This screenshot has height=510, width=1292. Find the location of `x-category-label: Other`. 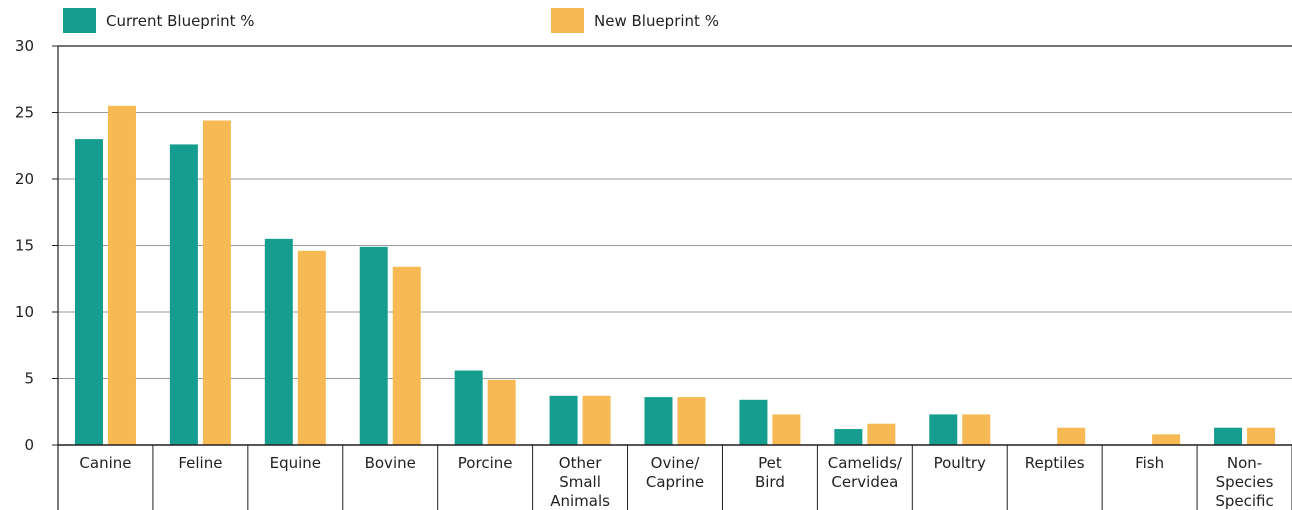

x-category-label: Other is located at coordinates (580, 463).